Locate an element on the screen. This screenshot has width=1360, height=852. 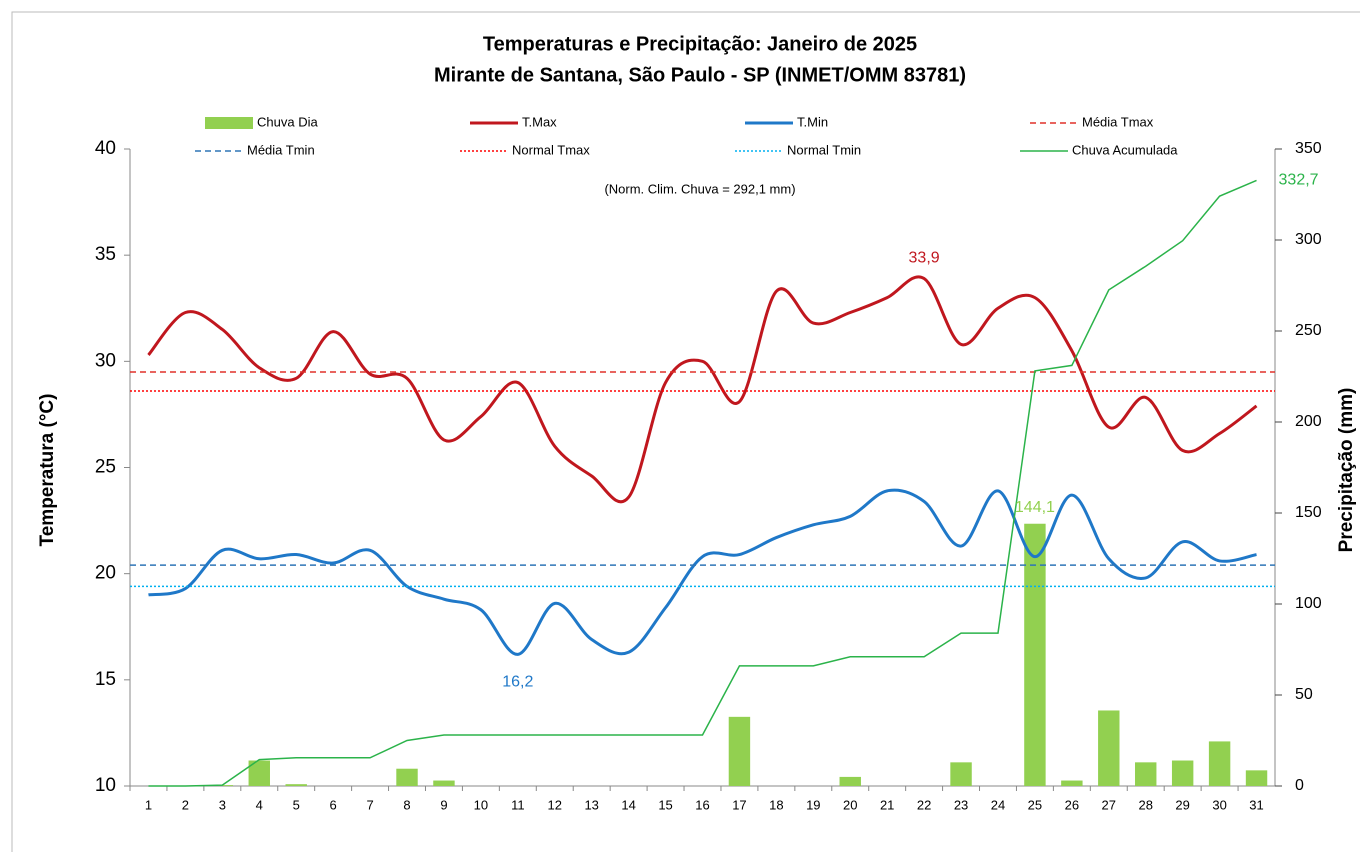
legend-label: Chuva Dia is located at coordinates (287, 121).